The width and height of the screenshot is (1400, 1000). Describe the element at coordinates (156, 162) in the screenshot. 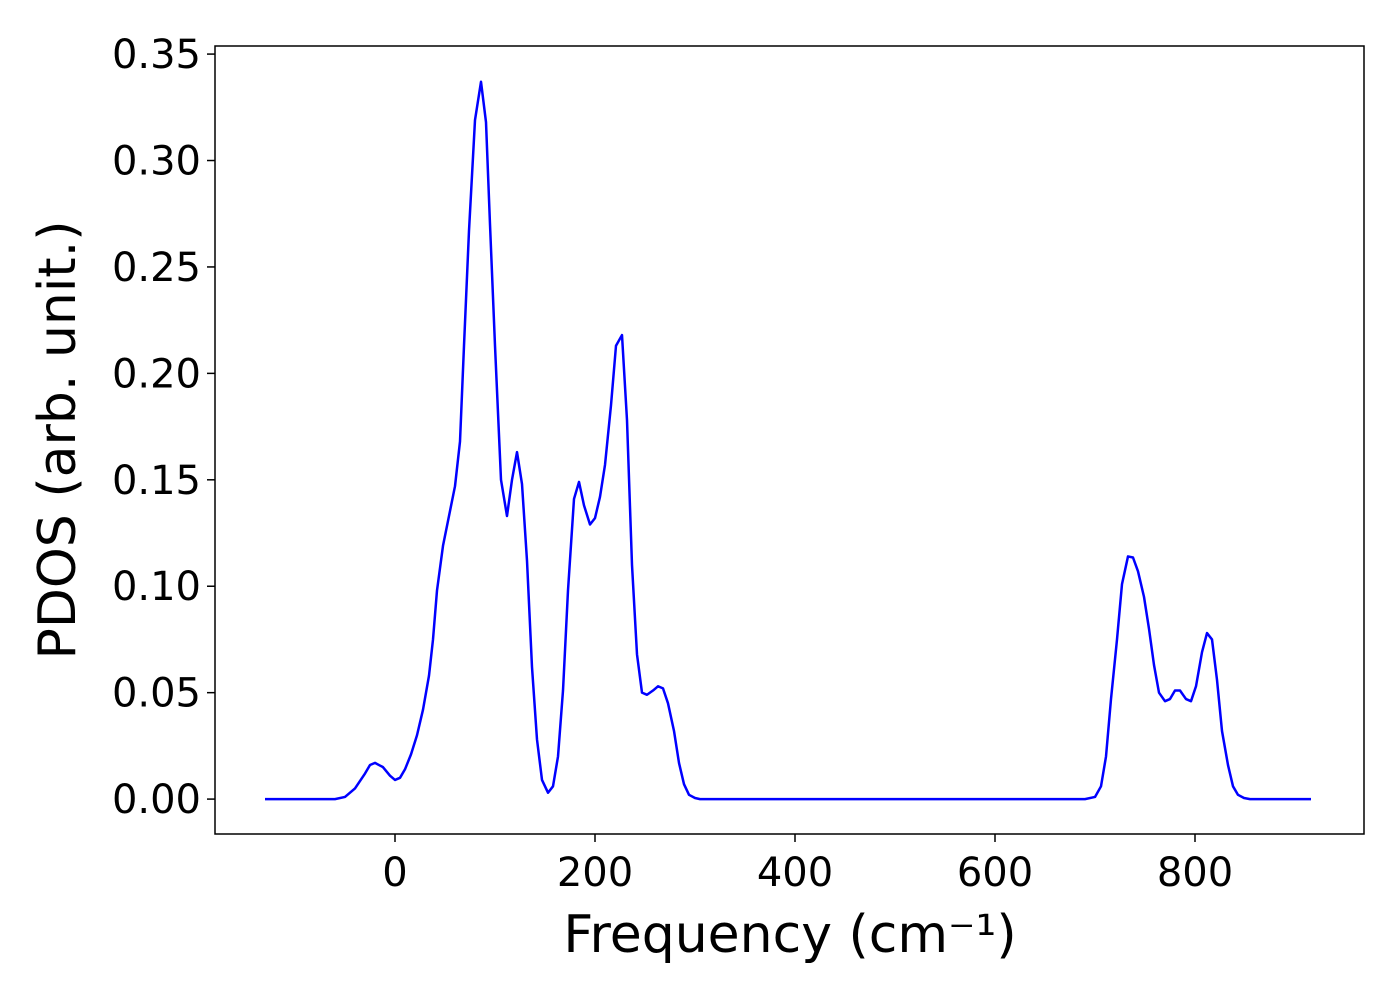

I see `y-tick-label: 0.30` at that location.